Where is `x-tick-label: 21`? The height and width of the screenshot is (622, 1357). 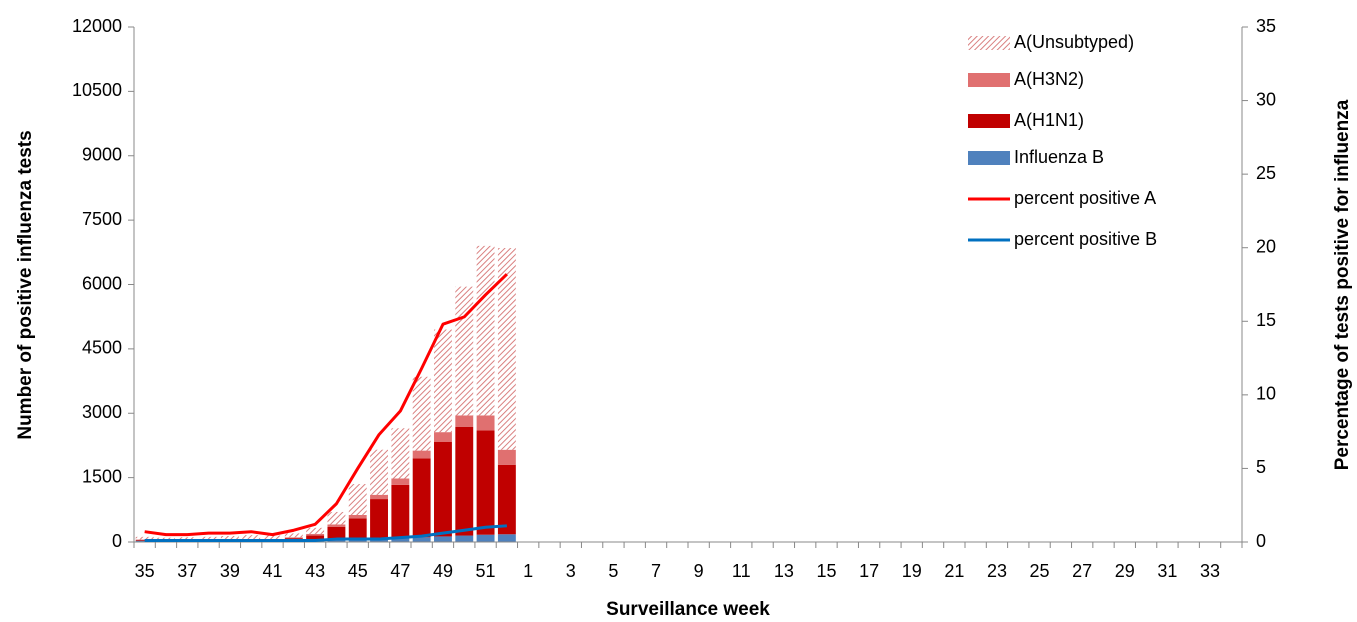
x-tick-label: 21 is located at coordinates (954, 571).